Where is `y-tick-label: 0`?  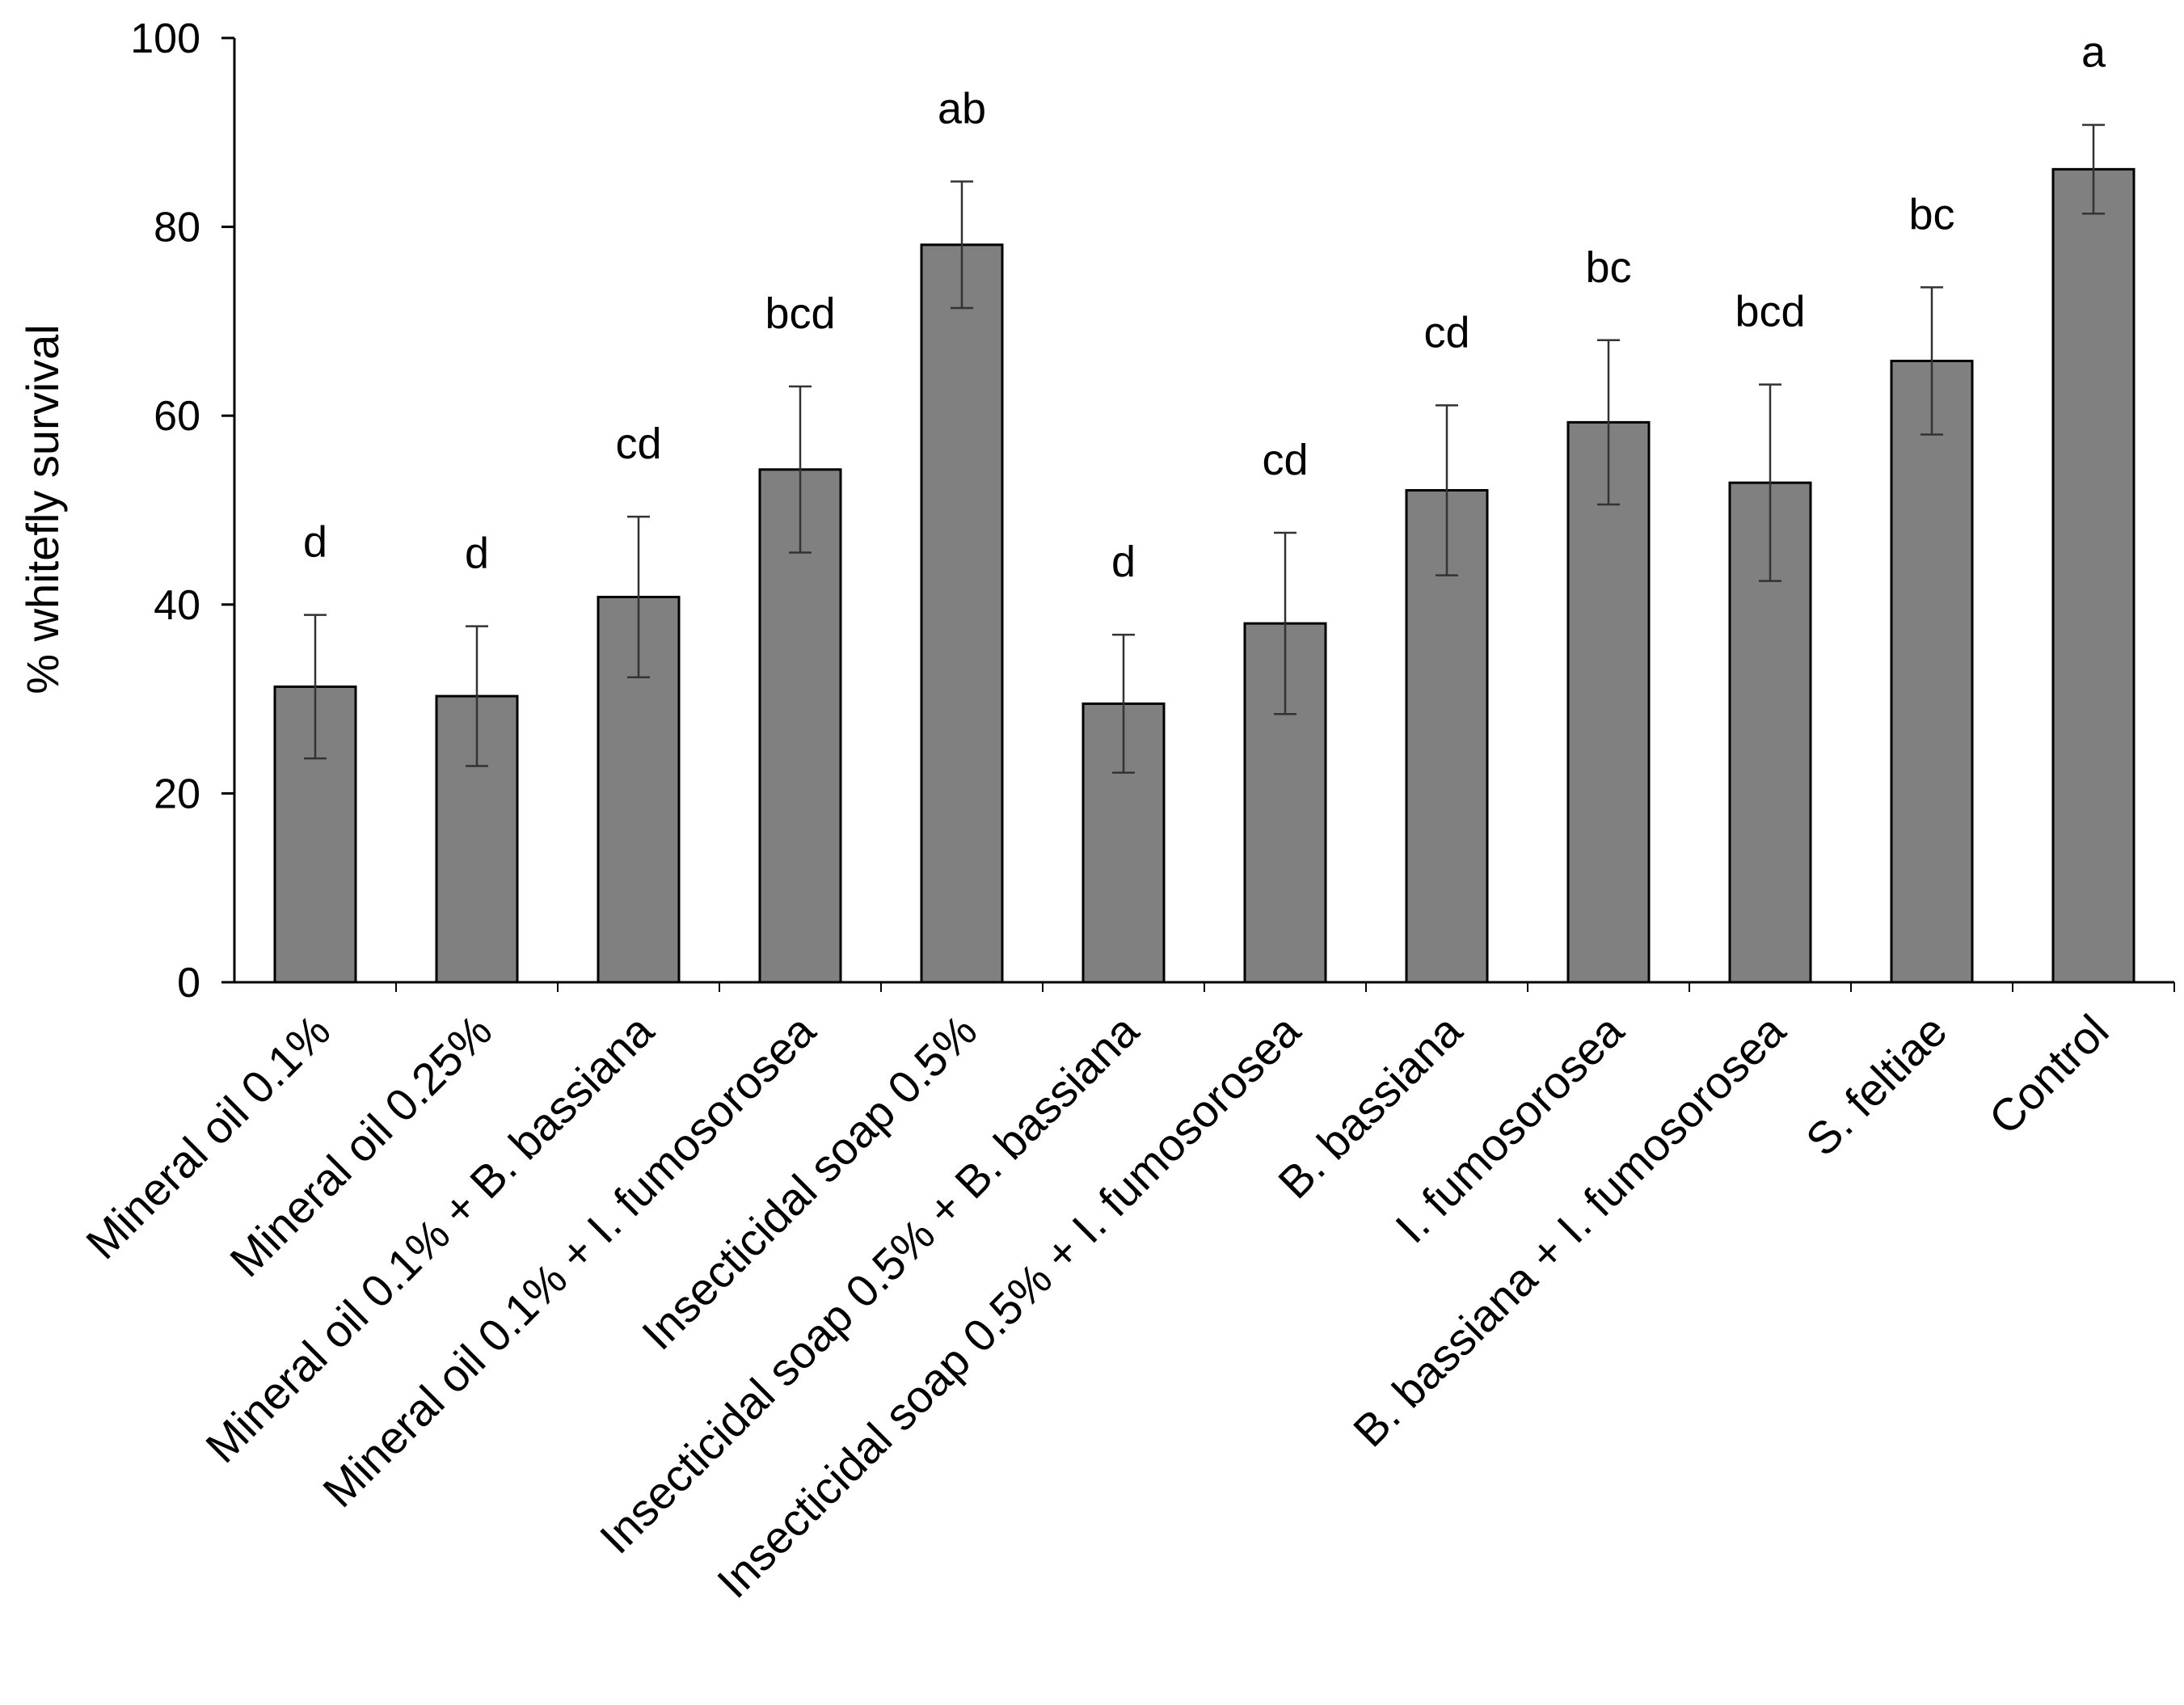
y-tick-label: 0 is located at coordinates (188, 984).